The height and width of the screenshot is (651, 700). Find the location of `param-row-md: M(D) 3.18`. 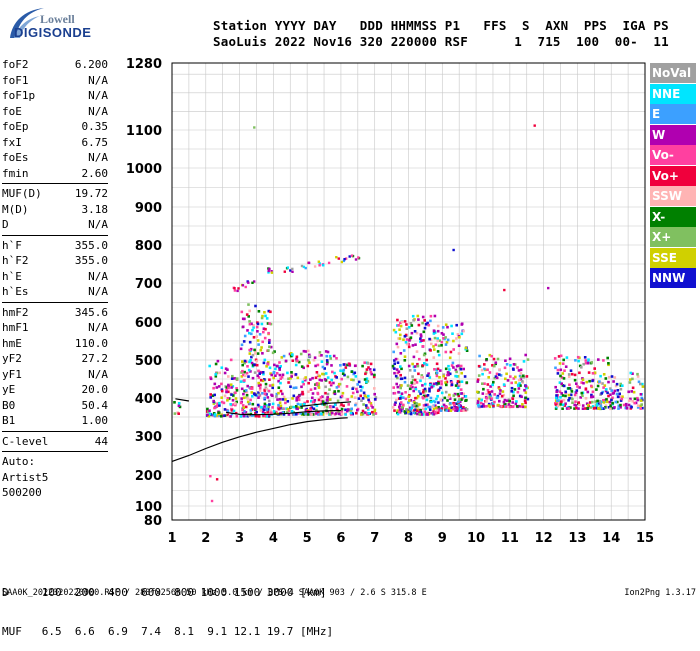

param-row-md: M(D) 3.18 is located at coordinates (55, 210).